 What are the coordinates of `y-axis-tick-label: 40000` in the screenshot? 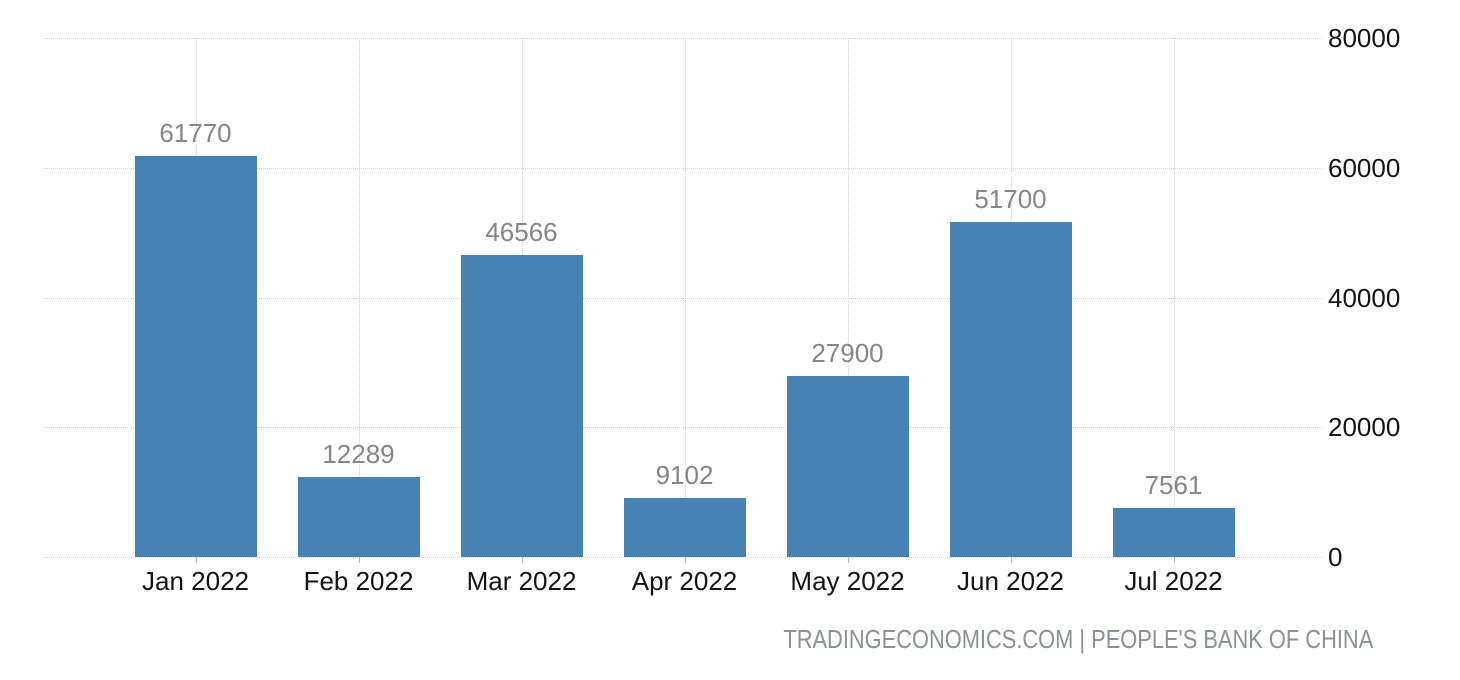 It's located at (1364, 297).